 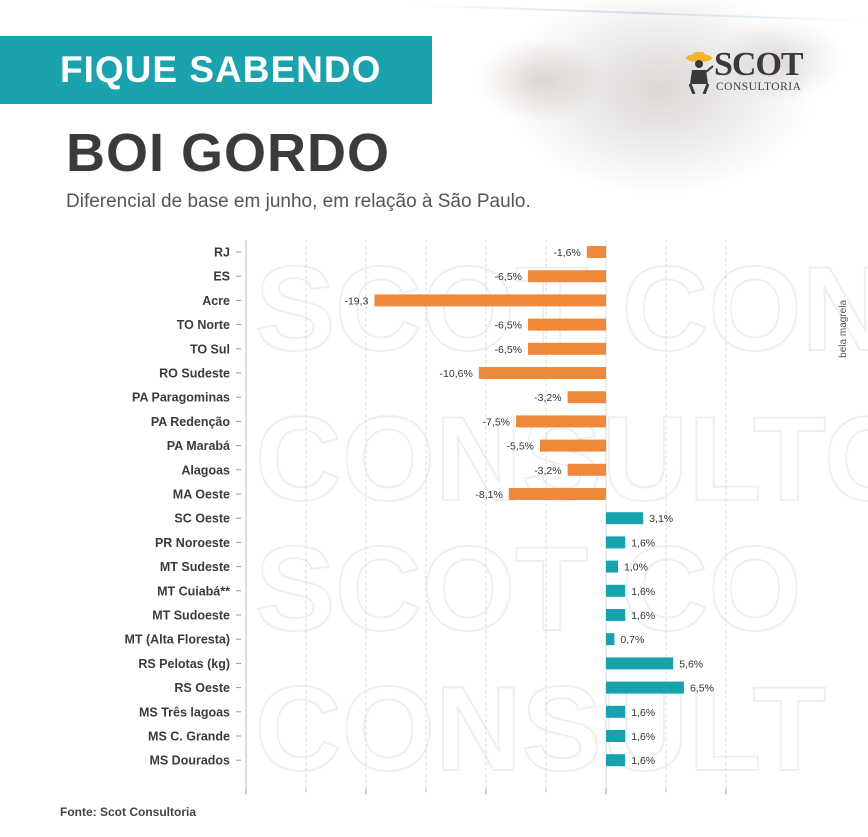 What do you see at coordinates (177, 640) in the screenshot?
I see `category-label: MT (Alta Floresta)` at bounding box center [177, 640].